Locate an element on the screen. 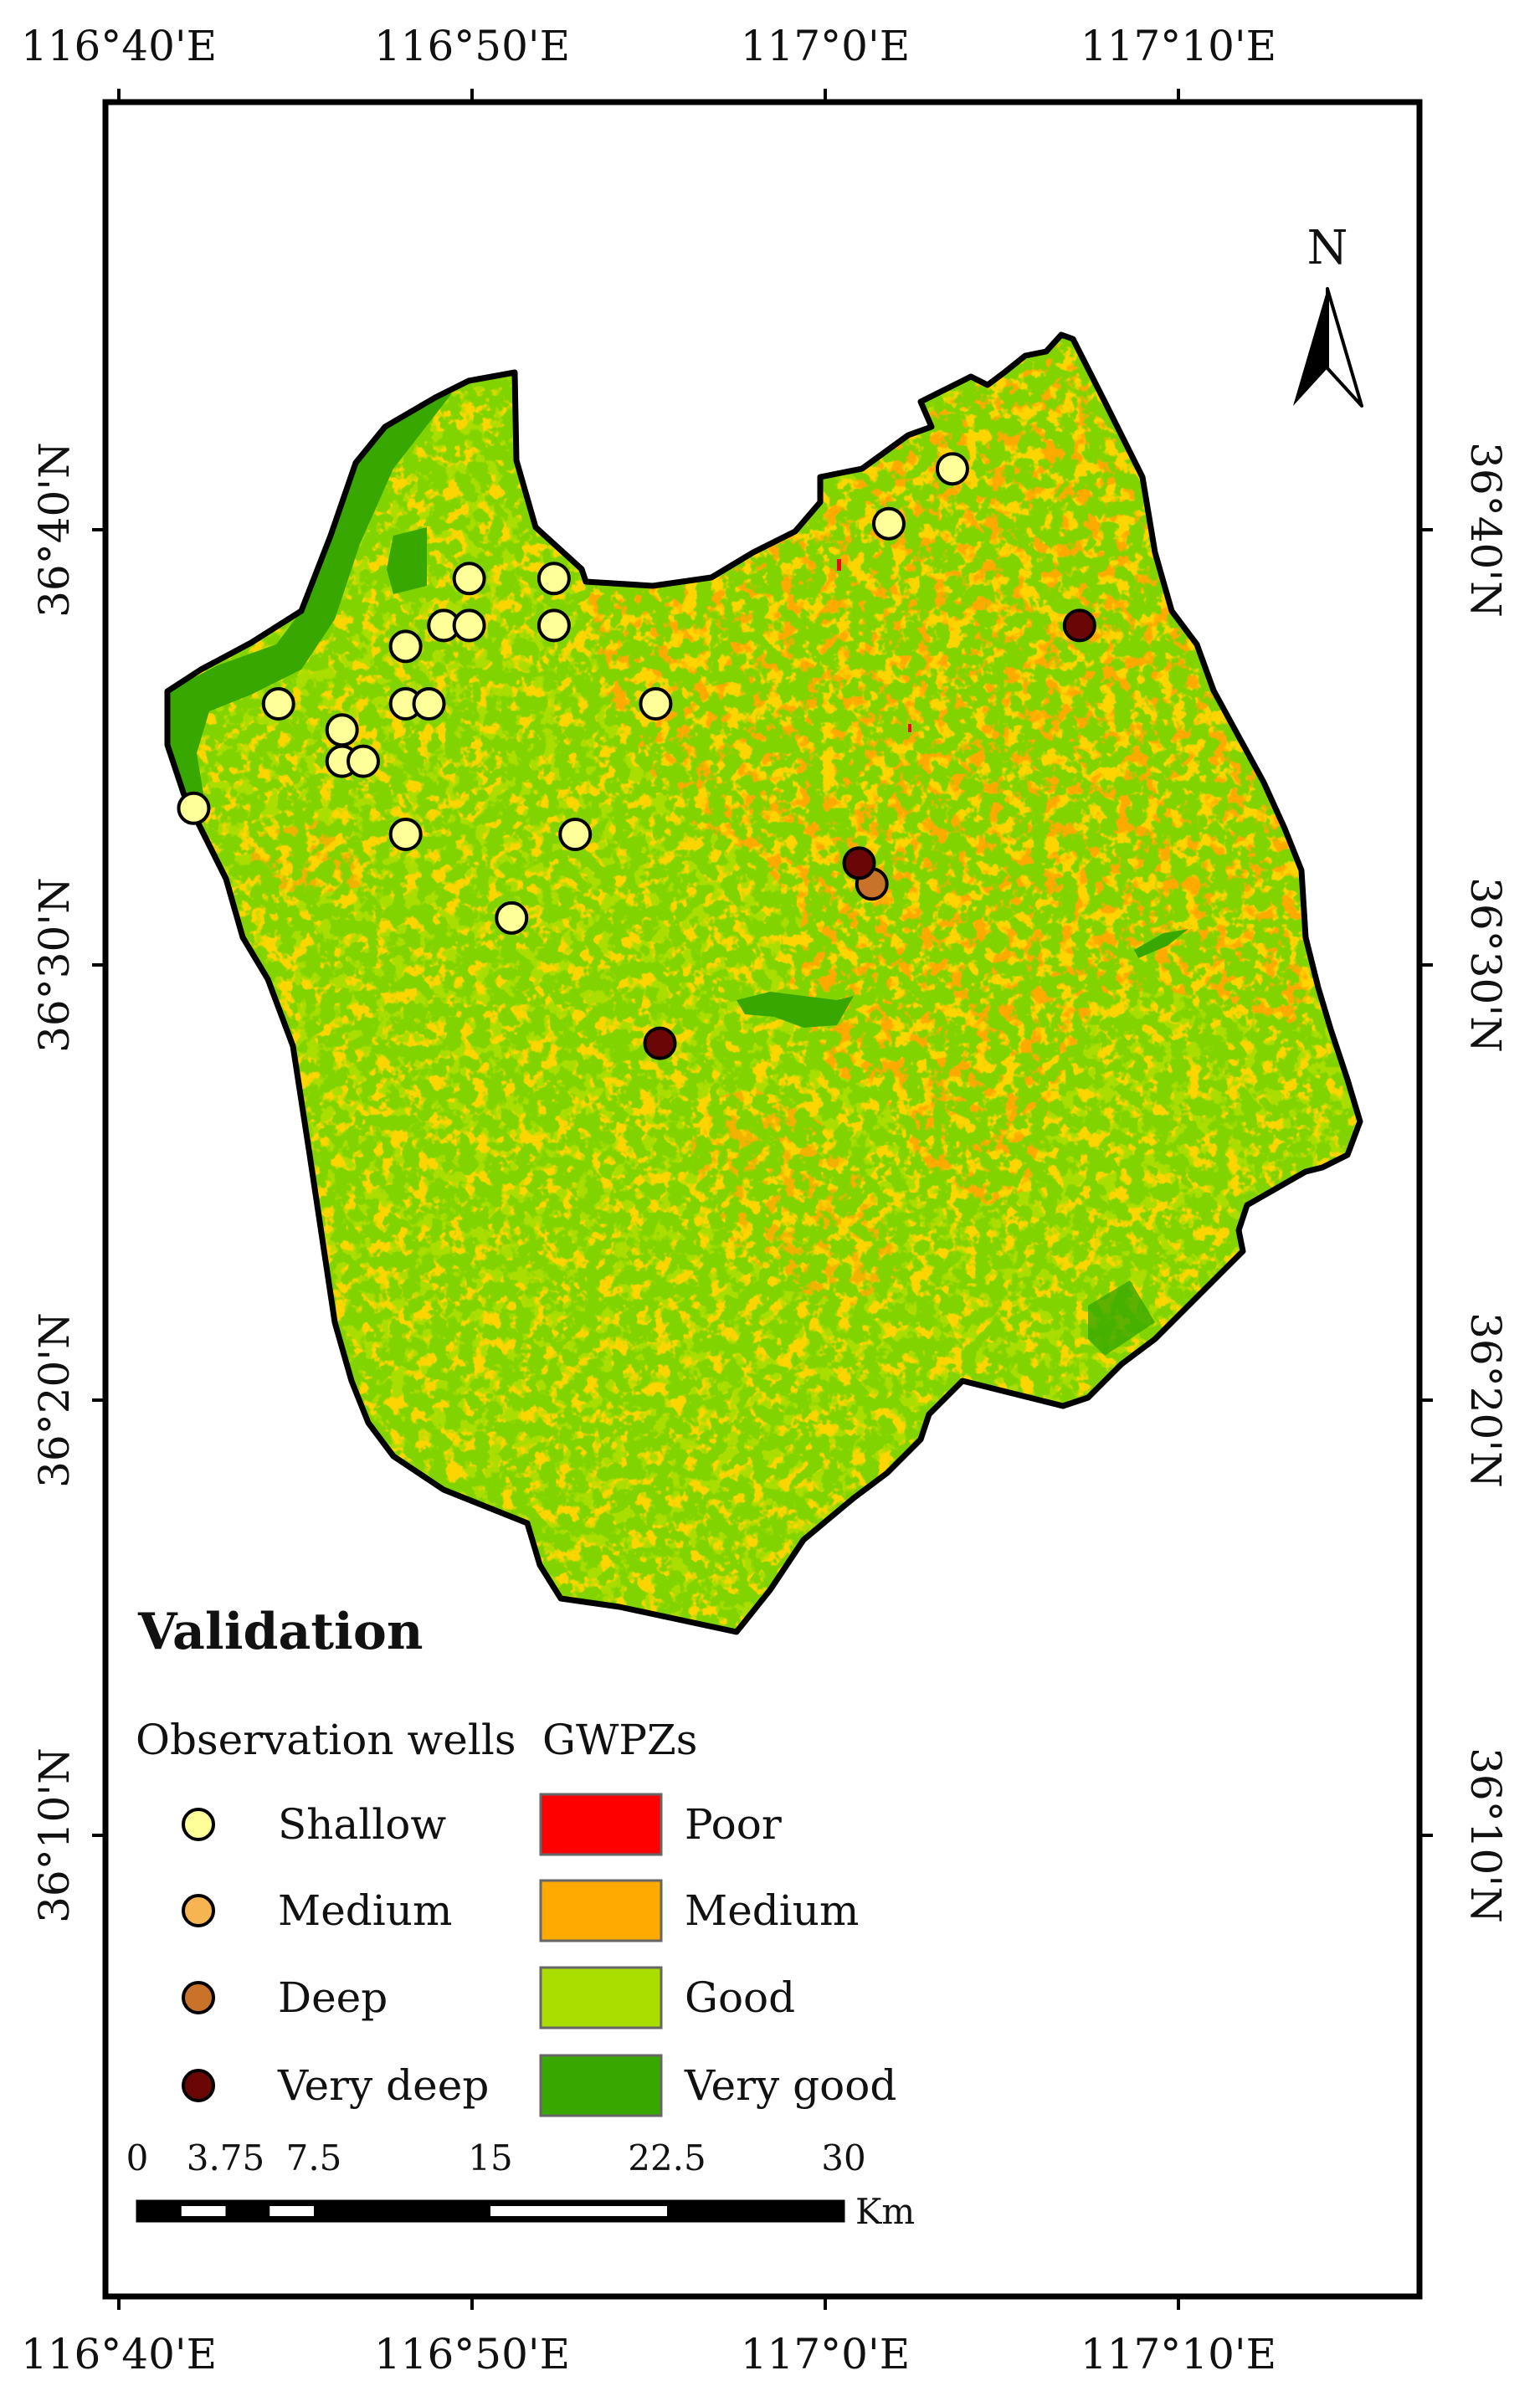 The image size is (1540, 2386). lat-label-left: 36°10'N is located at coordinates (54, 1835).